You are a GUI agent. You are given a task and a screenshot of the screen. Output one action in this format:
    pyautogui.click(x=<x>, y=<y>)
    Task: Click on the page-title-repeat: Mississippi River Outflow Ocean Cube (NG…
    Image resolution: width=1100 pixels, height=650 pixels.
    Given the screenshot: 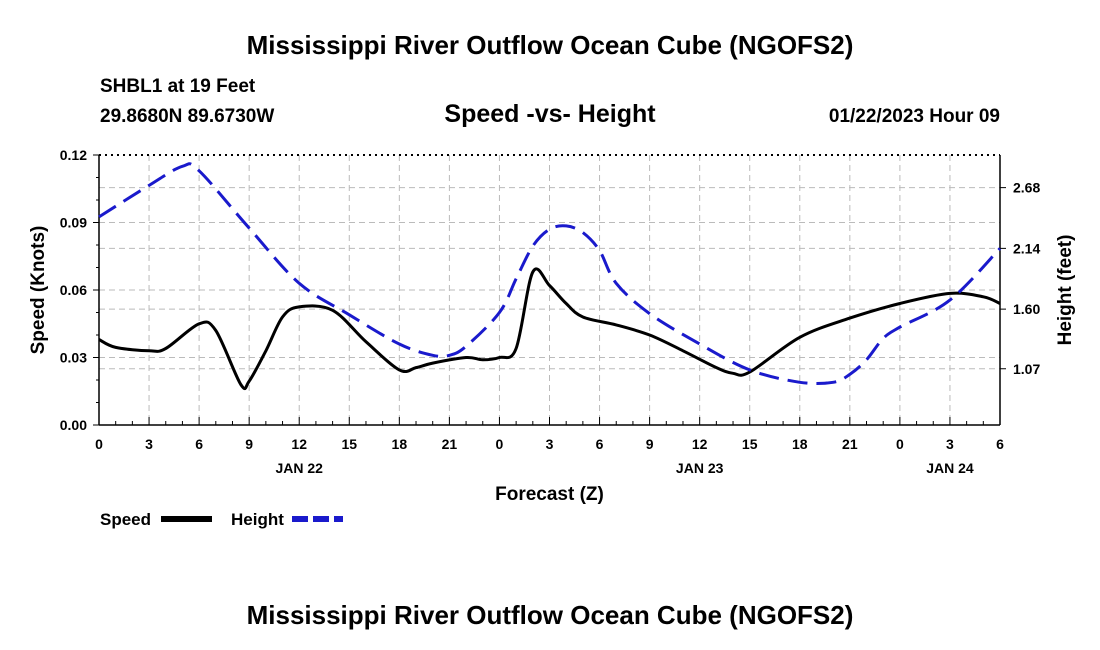 What is the action you would take?
    pyautogui.click(x=550, y=615)
    